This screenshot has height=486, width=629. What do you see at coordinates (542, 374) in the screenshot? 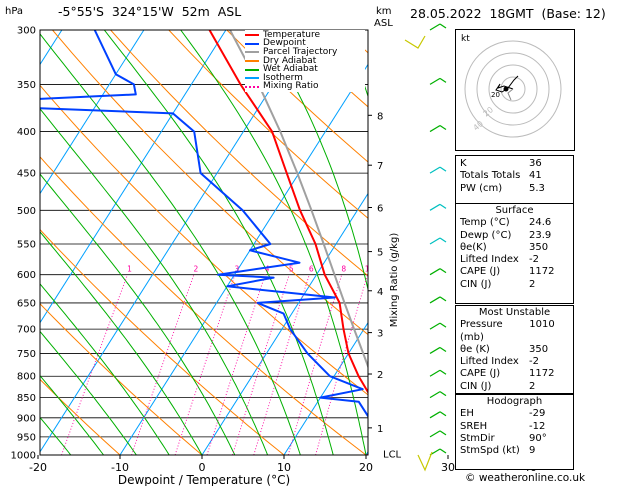
I see `mu-value: 1172` at bounding box center [542, 374].